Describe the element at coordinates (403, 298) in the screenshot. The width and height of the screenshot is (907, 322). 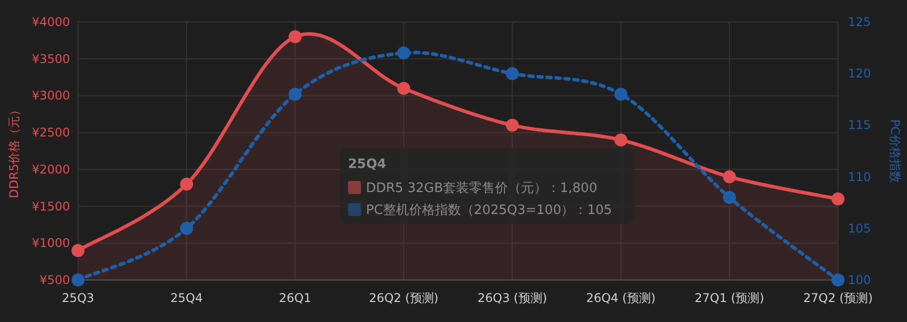
I see `x-tick-label: 26Q2 (预测)` at that location.